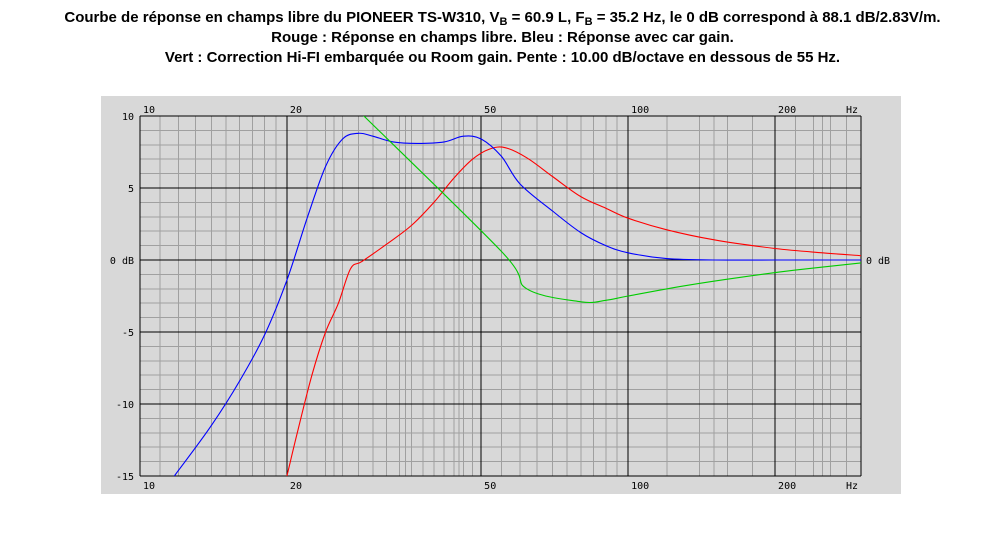 The height and width of the screenshot is (537, 1005). I want to click on x-tick-label-bottom: 200, so click(787, 486).